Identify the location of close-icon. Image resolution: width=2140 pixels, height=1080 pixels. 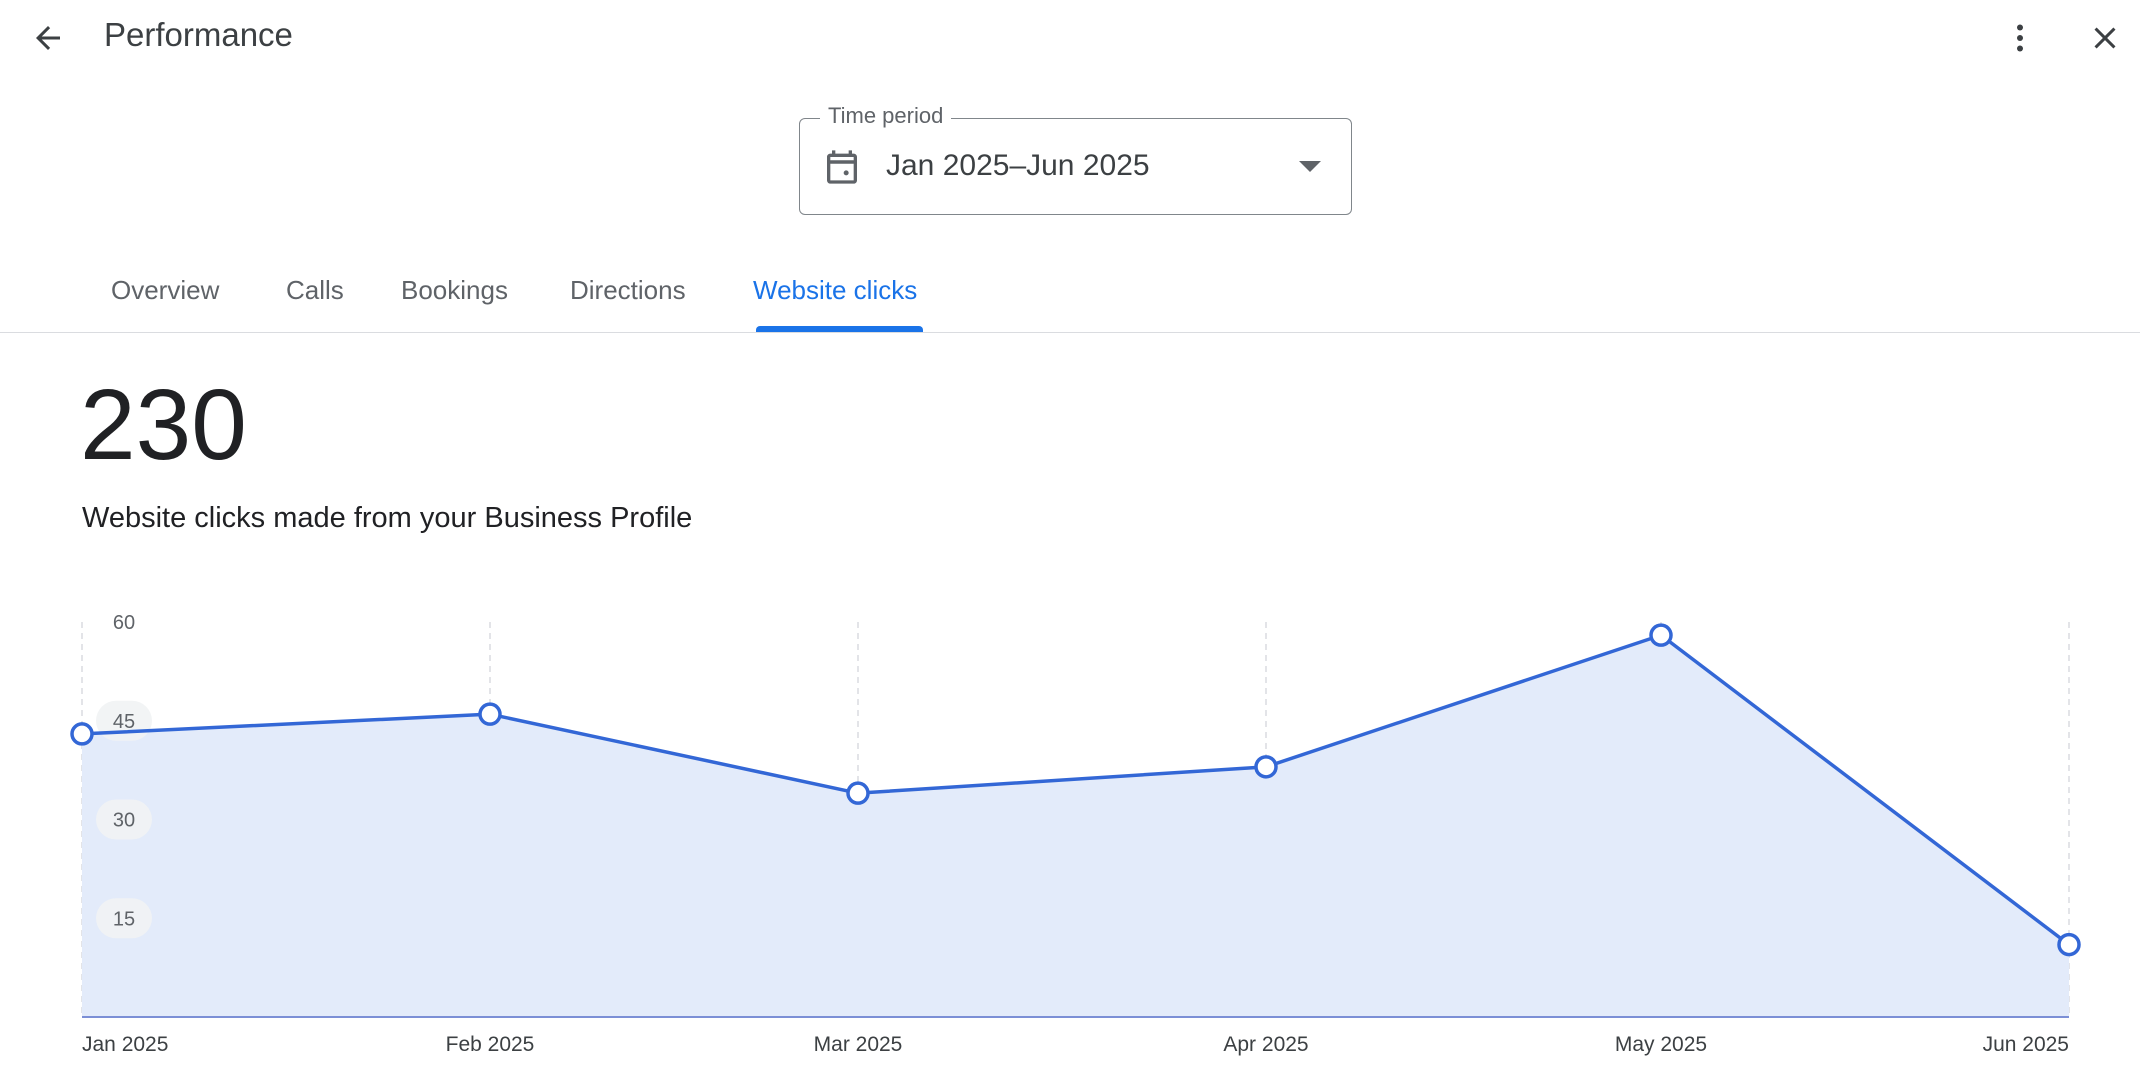
(2105, 38).